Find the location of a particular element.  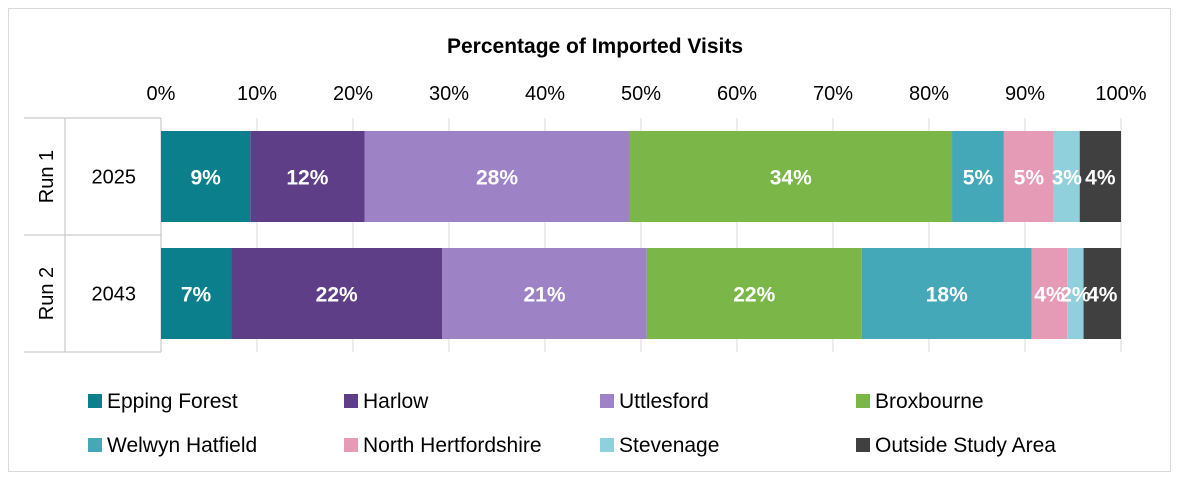

x-tick-label: 80% is located at coordinates (929, 94).